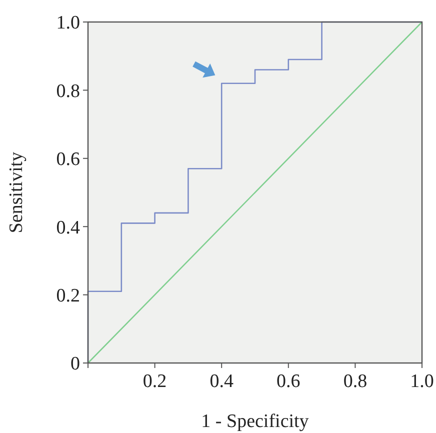 This screenshot has height=433, width=436. I want to click on y-tick-label: 0.2, so click(68, 295).